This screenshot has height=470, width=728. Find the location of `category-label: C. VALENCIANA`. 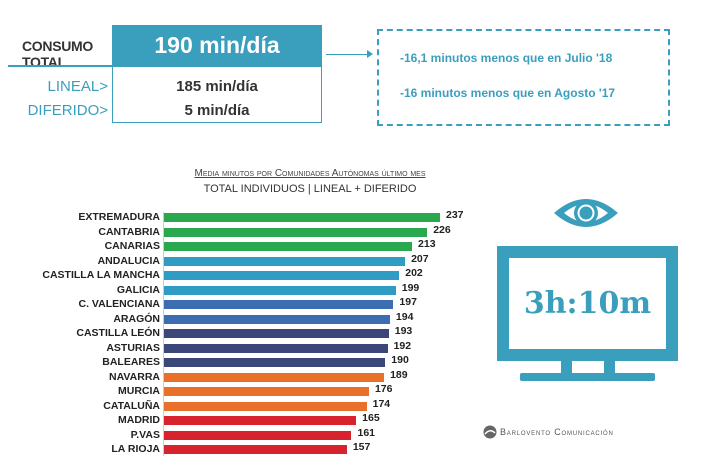

category-label: C. VALENCIANA is located at coordinates (119, 304).